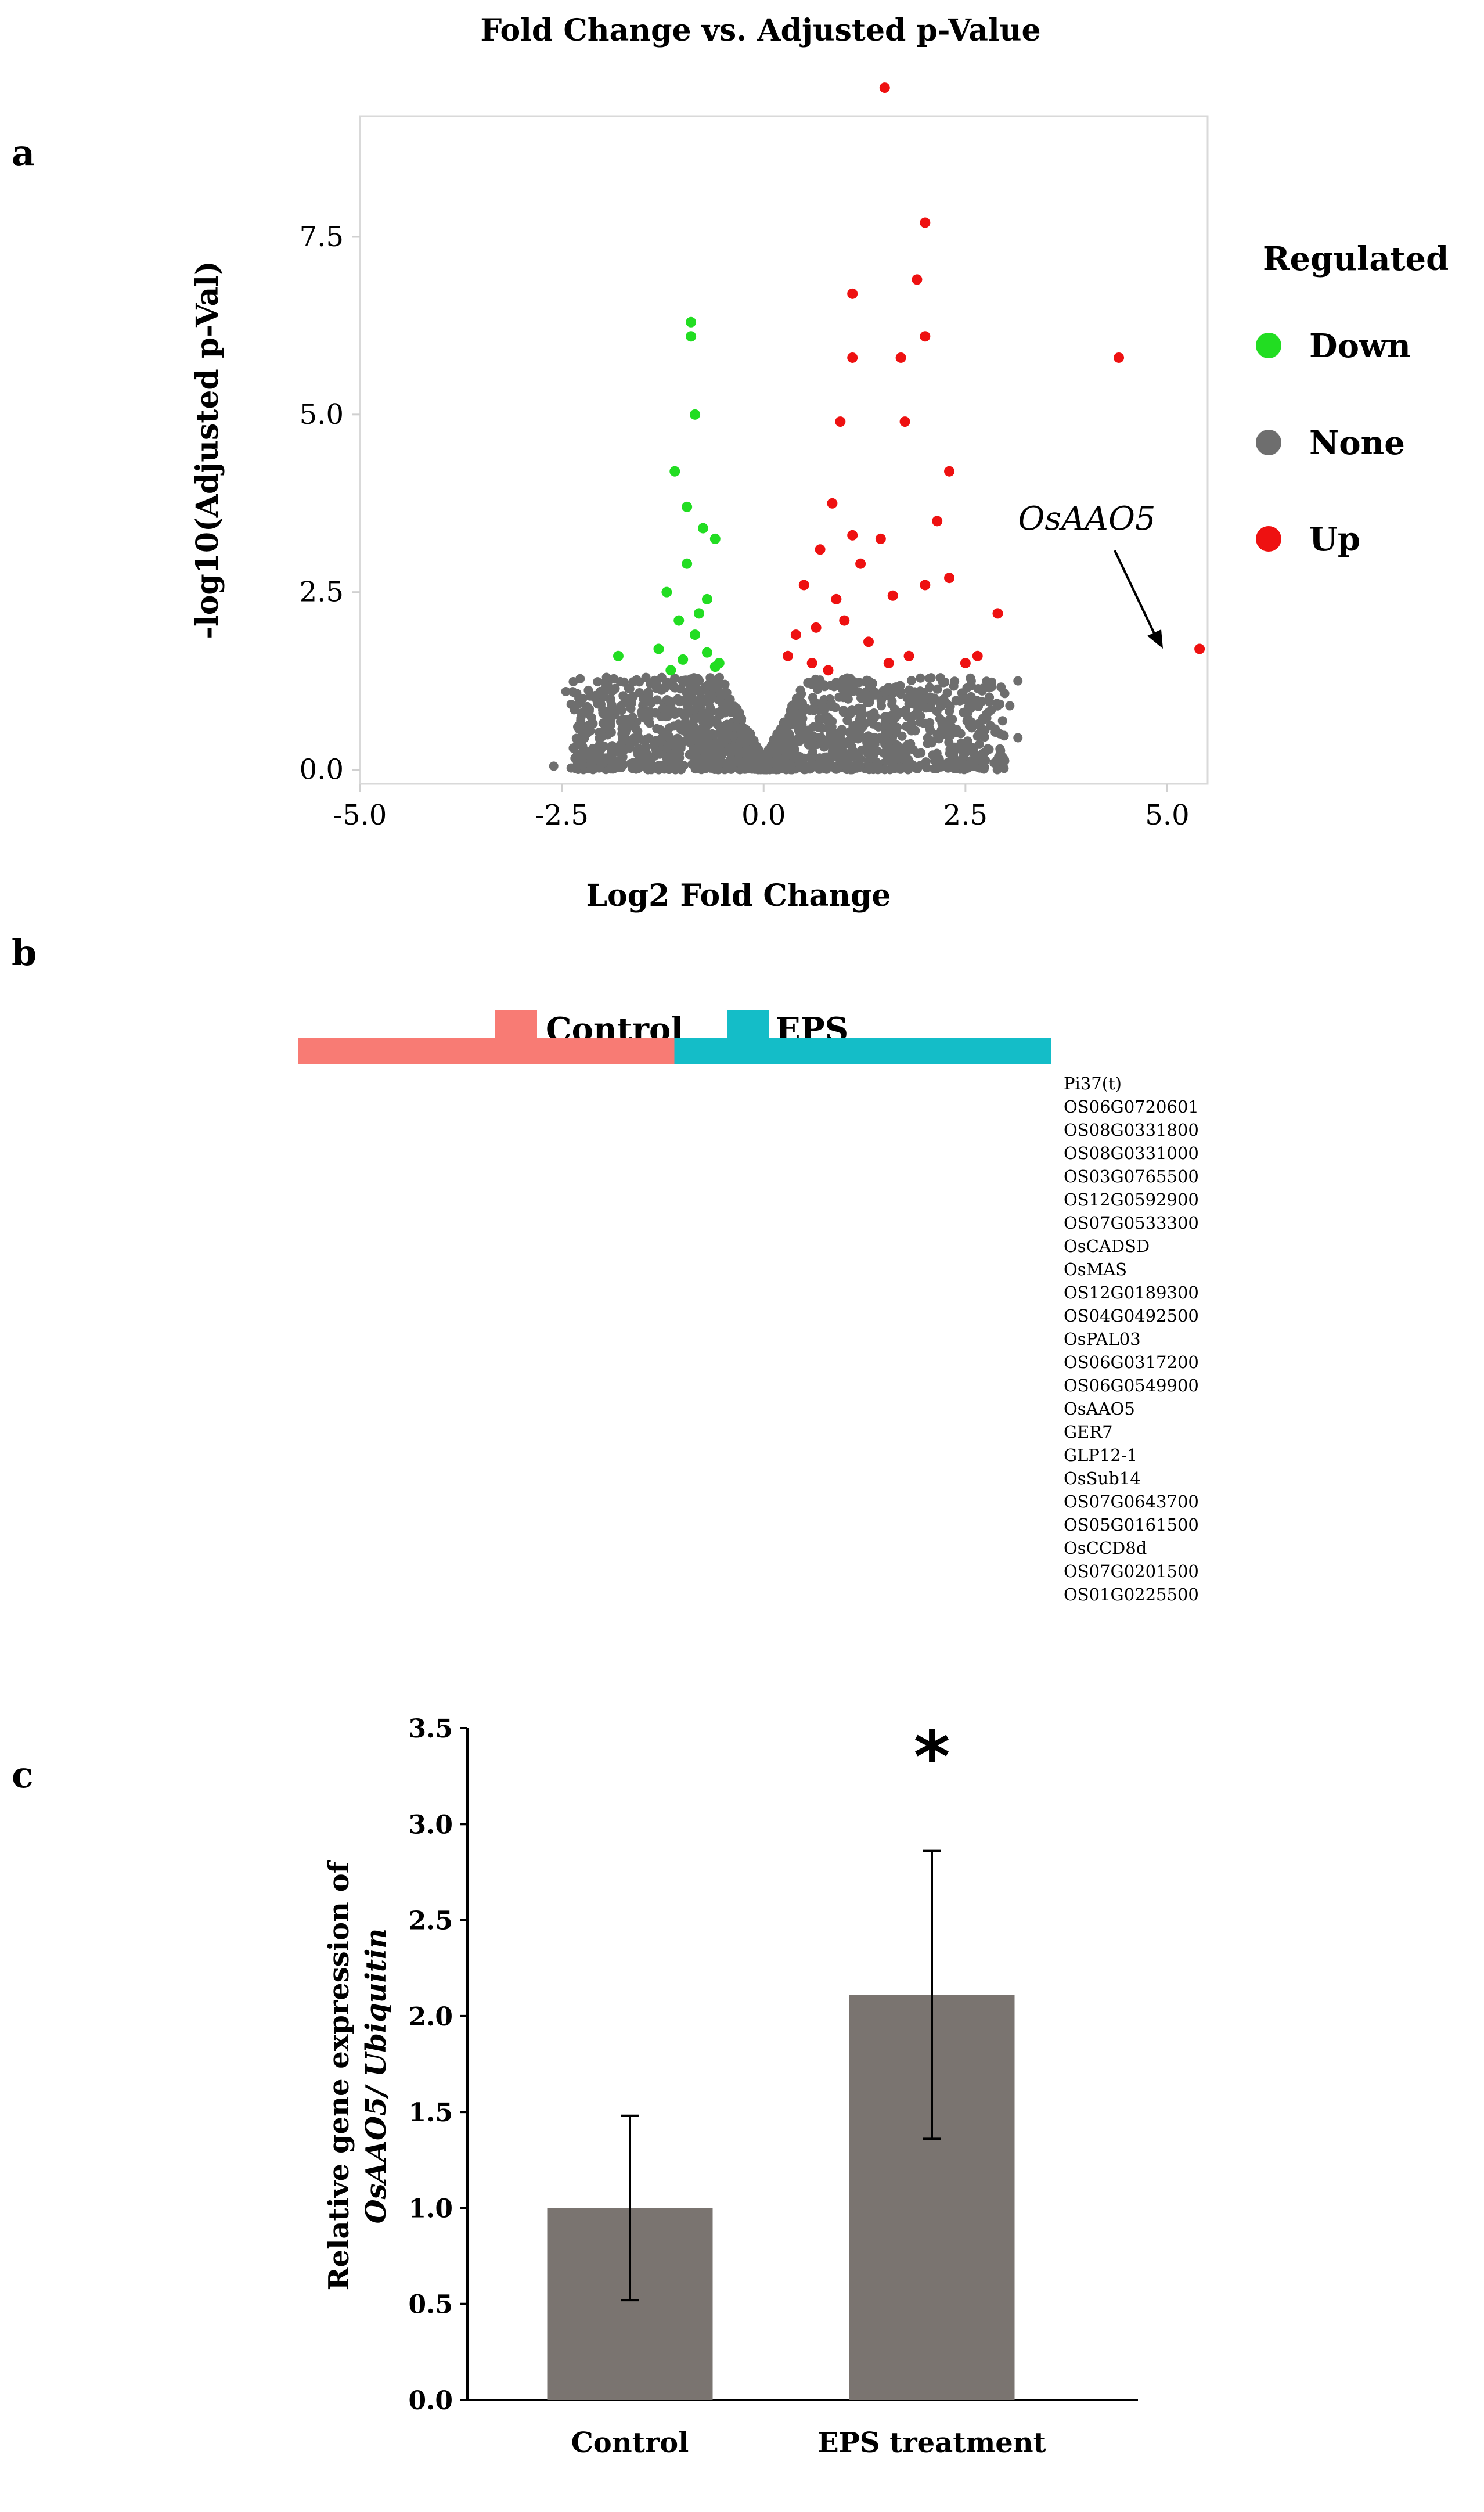 This screenshot has height=2512, width=1484. Describe the element at coordinates (23, 1775) in the screenshot. I see `panel-letter-c: c` at that location.